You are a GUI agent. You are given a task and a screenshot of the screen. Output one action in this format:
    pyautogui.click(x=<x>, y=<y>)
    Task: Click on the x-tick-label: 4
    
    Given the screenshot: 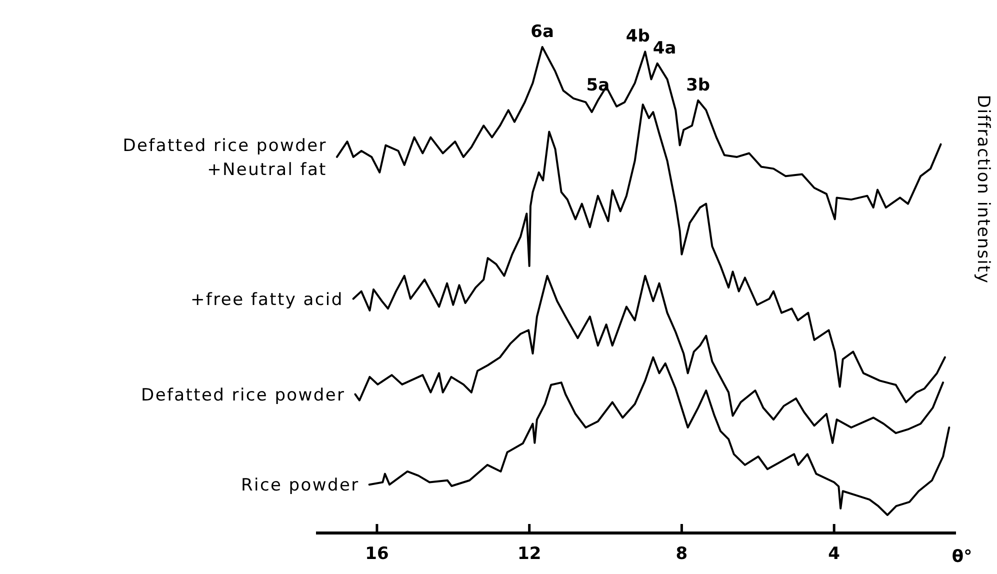 What is the action you would take?
    pyautogui.click(x=834, y=554)
    